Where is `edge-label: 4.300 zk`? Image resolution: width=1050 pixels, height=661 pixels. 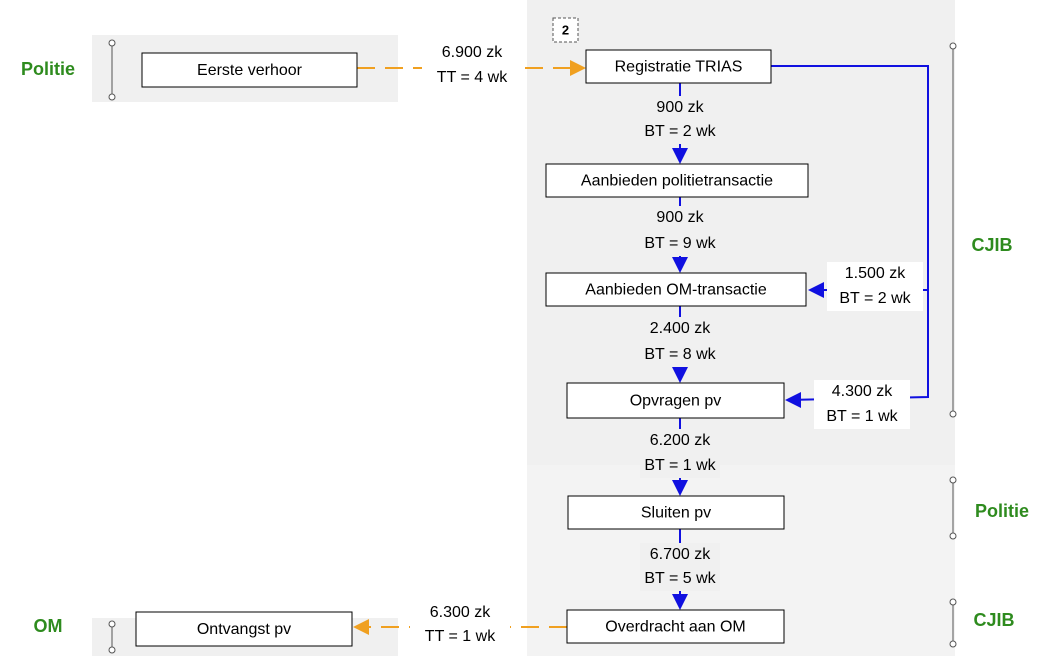 edge-label: 4.300 zk is located at coordinates (862, 391).